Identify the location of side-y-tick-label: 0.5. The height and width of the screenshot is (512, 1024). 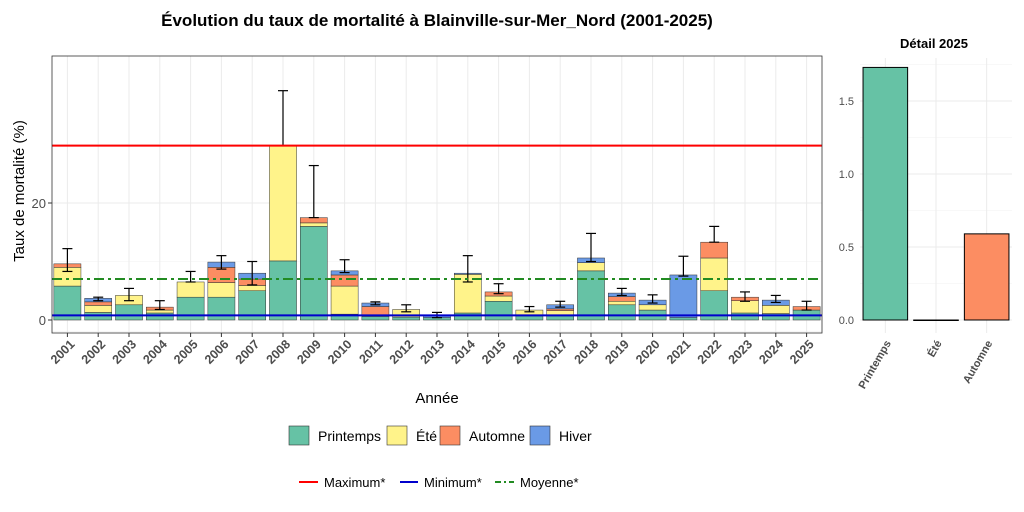
(846, 248).